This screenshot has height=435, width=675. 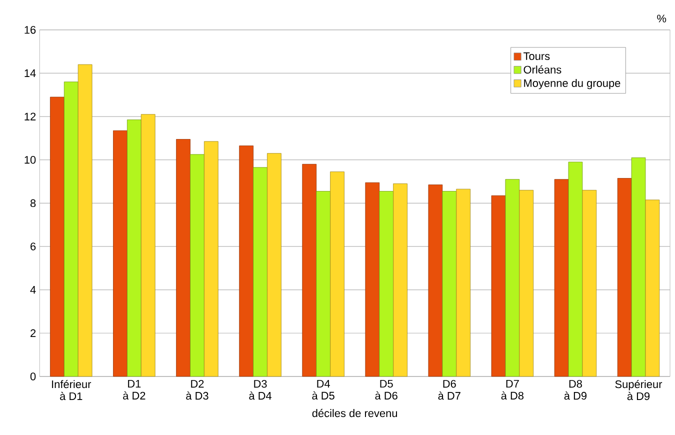 I want to click on legend-label: Moyenne du groupe, so click(x=572, y=84).